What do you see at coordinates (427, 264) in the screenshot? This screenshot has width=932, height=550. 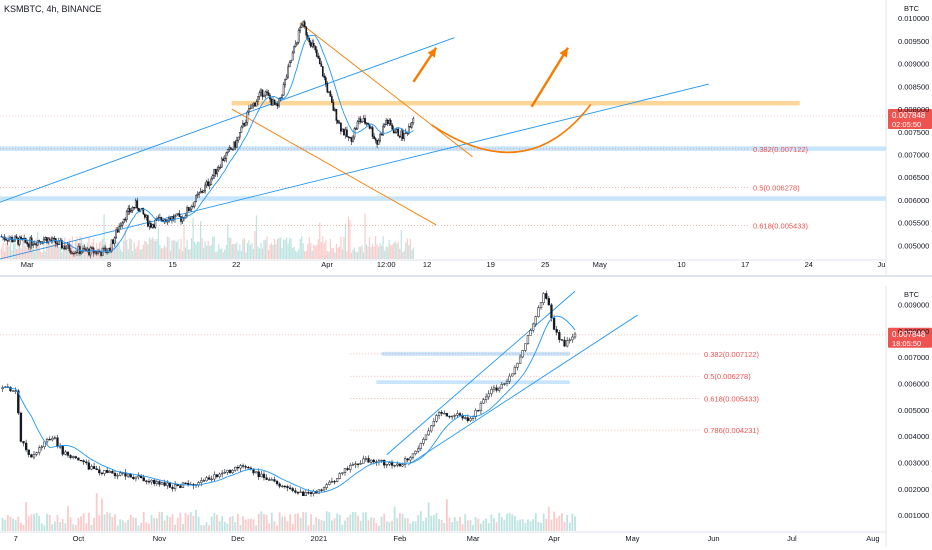 I see `x-tick-label: 12` at bounding box center [427, 264].